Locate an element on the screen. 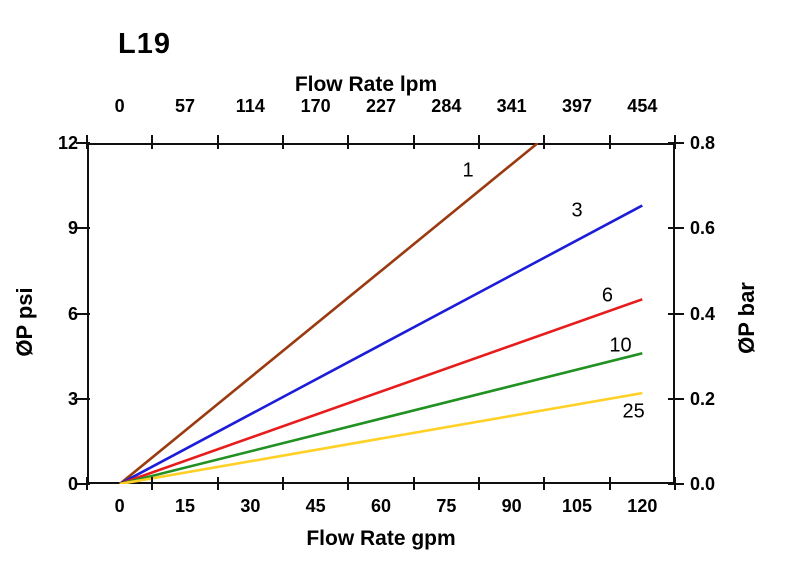 This screenshot has height=574, width=808. top-x-tick-label: 454 is located at coordinates (642, 106).